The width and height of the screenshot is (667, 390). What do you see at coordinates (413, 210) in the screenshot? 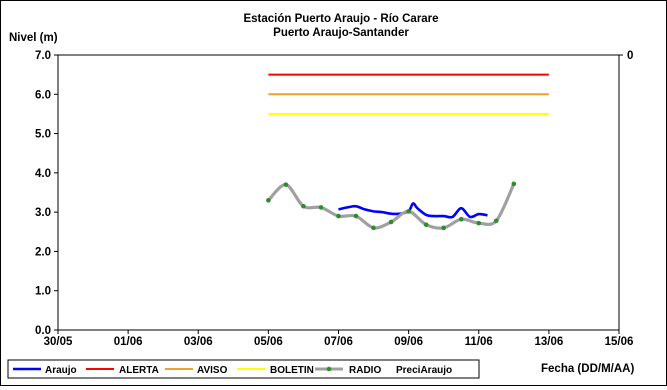
I see `series-line-araujo` at bounding box center [413, 210].